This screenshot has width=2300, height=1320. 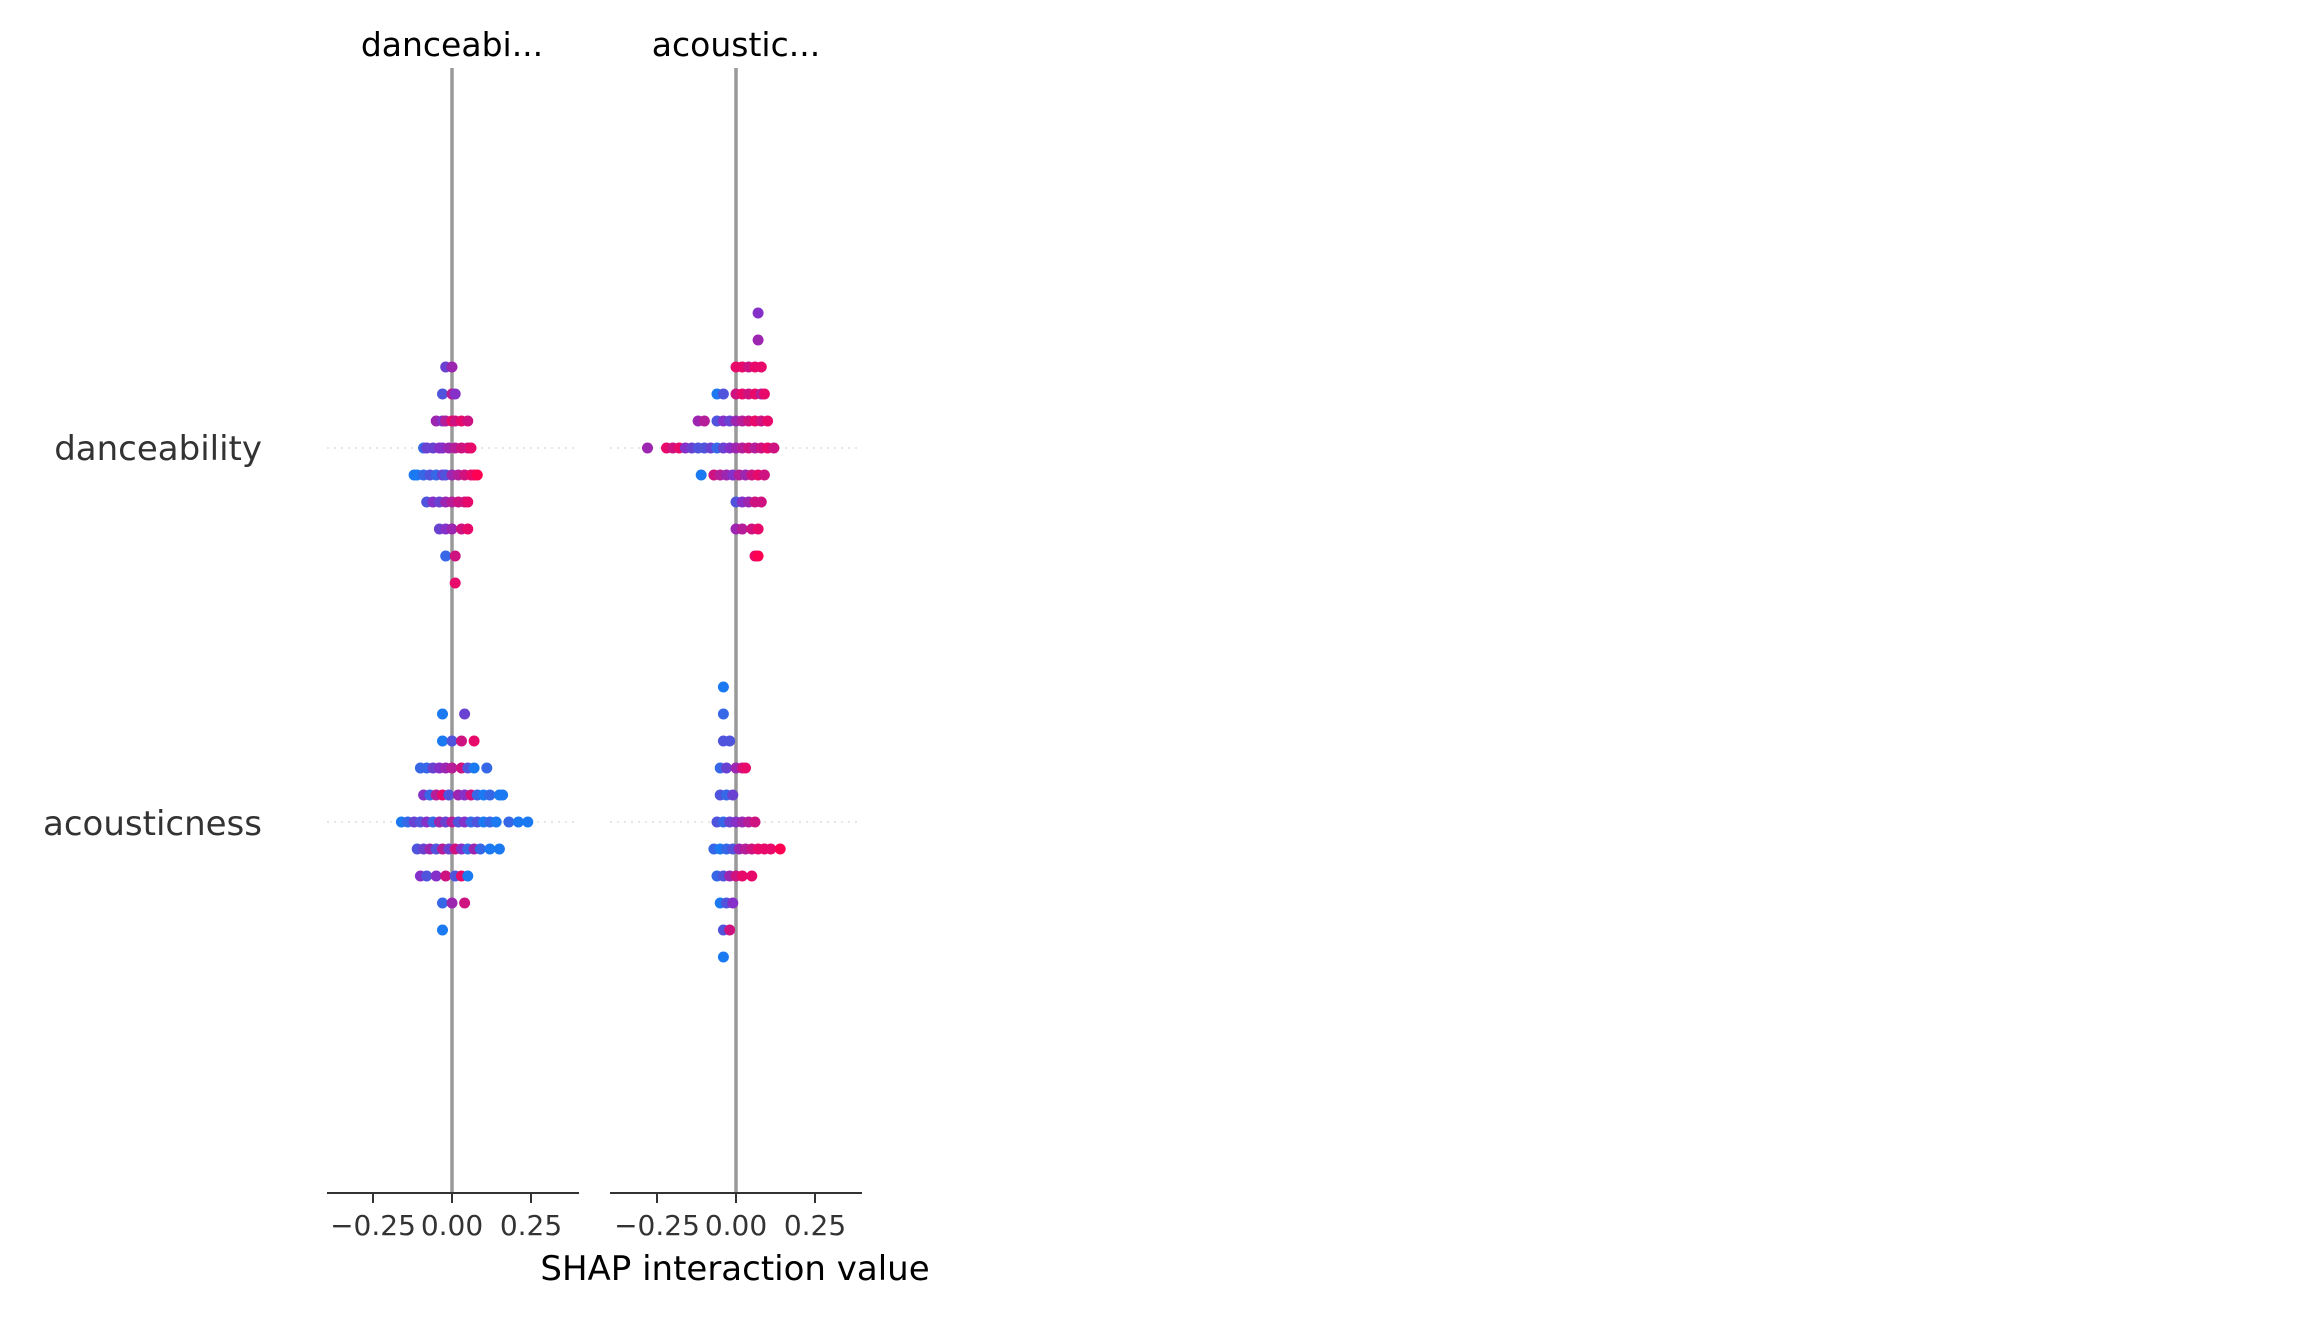 I want to click on feature-label-danceability: danceability, so click(x=158, y=449).